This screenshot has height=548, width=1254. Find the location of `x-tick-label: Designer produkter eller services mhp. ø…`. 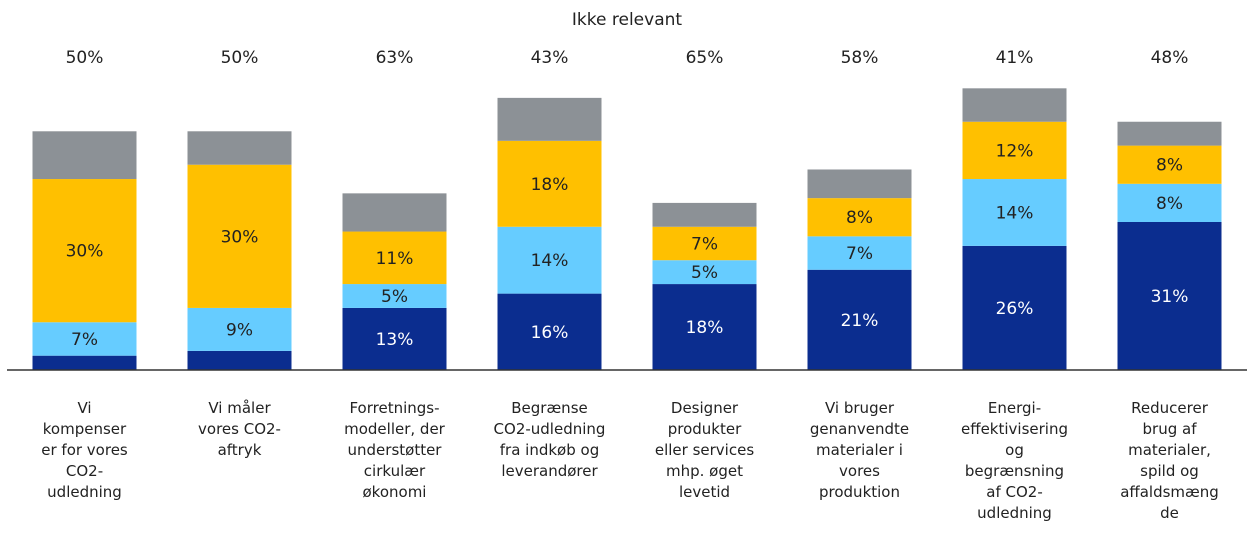

x-tick-label: Designer produkter eller services mhp. ø… is located at coordinates (704, 450).